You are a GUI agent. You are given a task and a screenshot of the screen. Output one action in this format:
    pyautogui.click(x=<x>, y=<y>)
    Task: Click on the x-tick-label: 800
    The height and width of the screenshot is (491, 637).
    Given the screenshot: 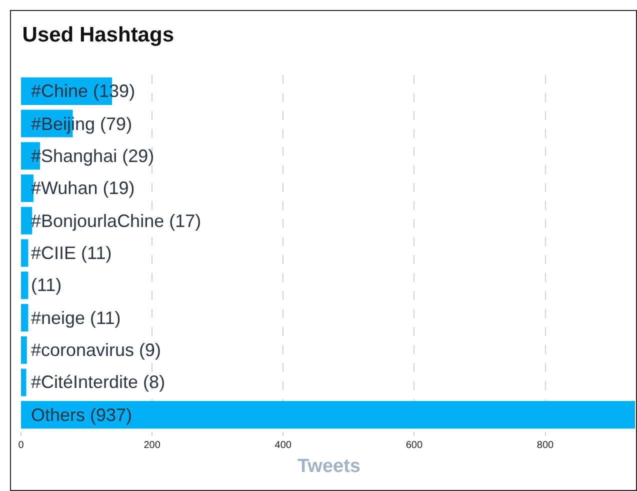 What is the action you would take?
    pyautogui.click(x=545, y=445)
    